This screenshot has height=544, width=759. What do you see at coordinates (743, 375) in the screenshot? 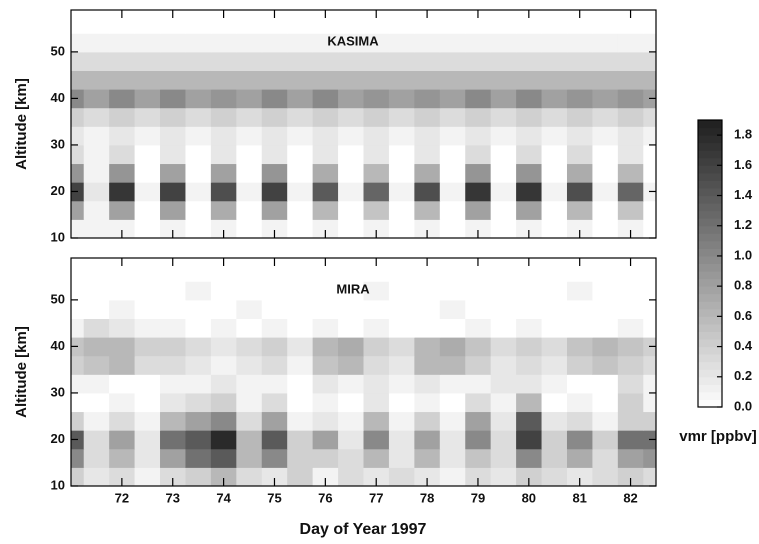
I see `colorbar-tick-label: 0.2` at bounding box center [743, 375].